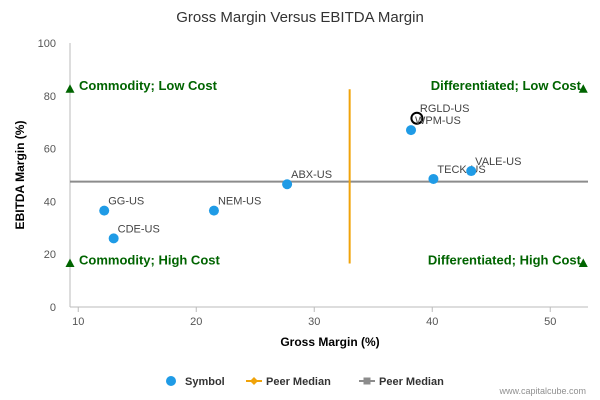  I want to click on legend-symbol-icon, so click(171, 381).